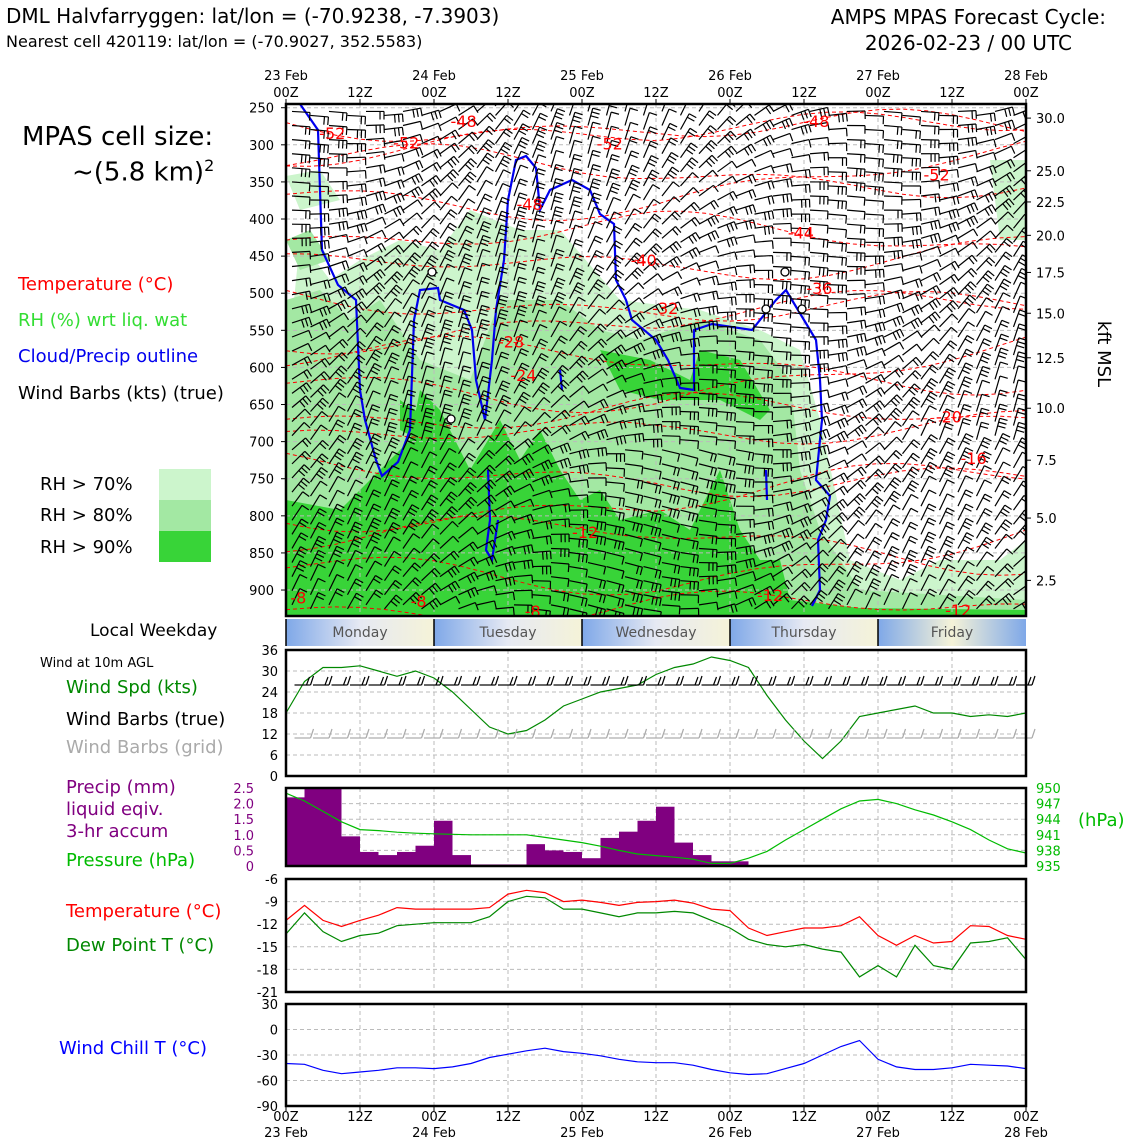 Image resolution: width=1140 pixels, height=1140 pixels. Describe the element at coordinates (115, 809) in the screenshot. I see `precip-label-2: liquid eqiv.` at that location.